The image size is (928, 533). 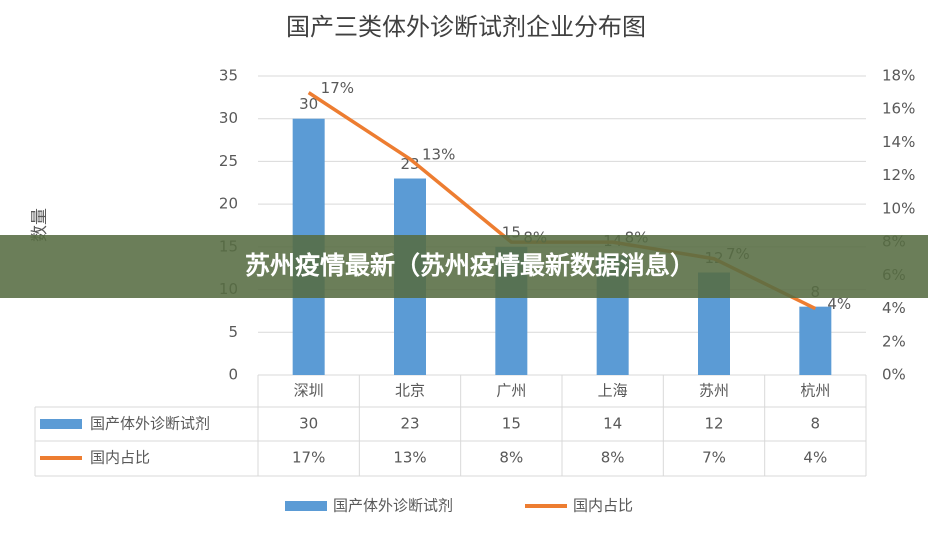 I want to click on table-row-header: 国产体外诊断试剂, so click(x=150, y=424).